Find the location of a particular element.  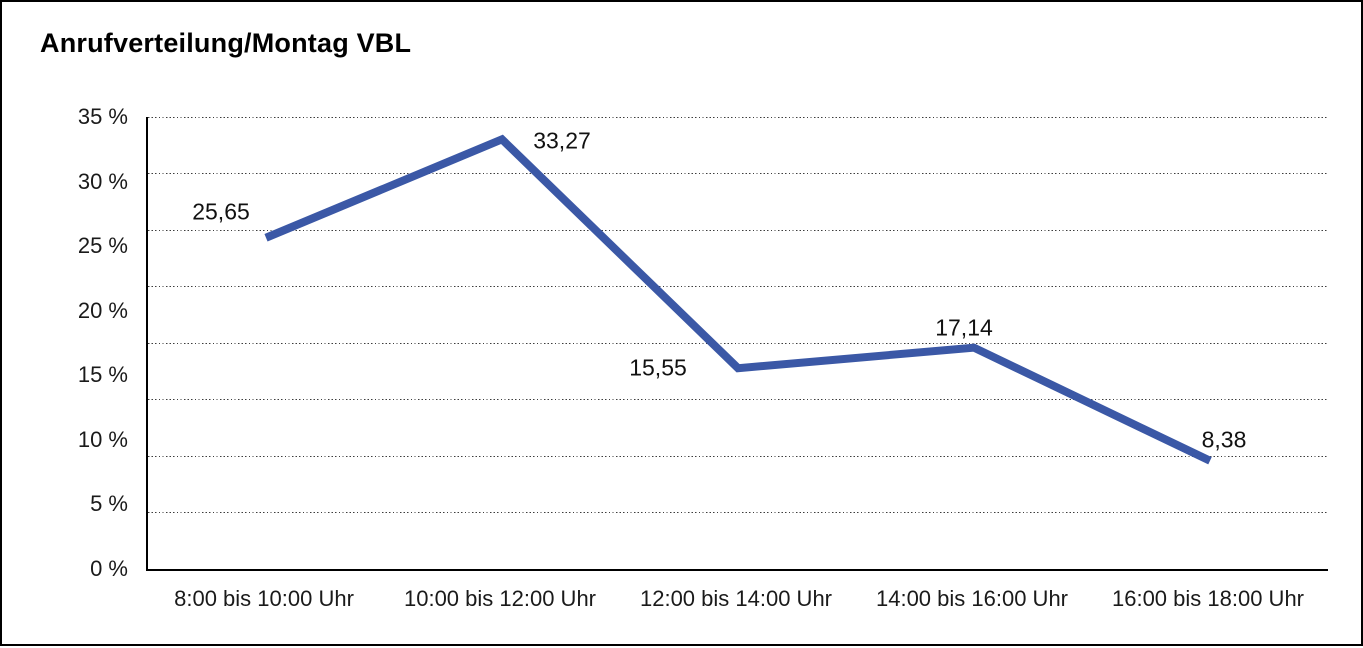

y-axis-tick-label: 35 % is located at coordinates (102, 116).